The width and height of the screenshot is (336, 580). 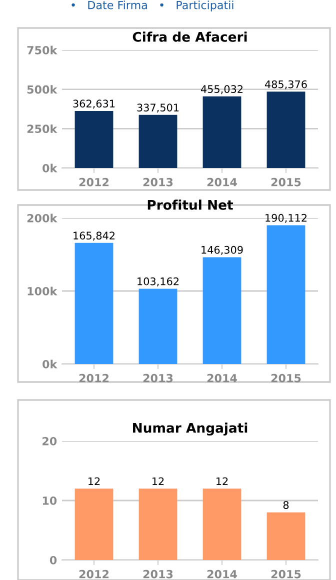 What do you see at coordinates (49, 441) in the screenshot?
I see `y-tick-label: 20` at bounding box center [49, 441].